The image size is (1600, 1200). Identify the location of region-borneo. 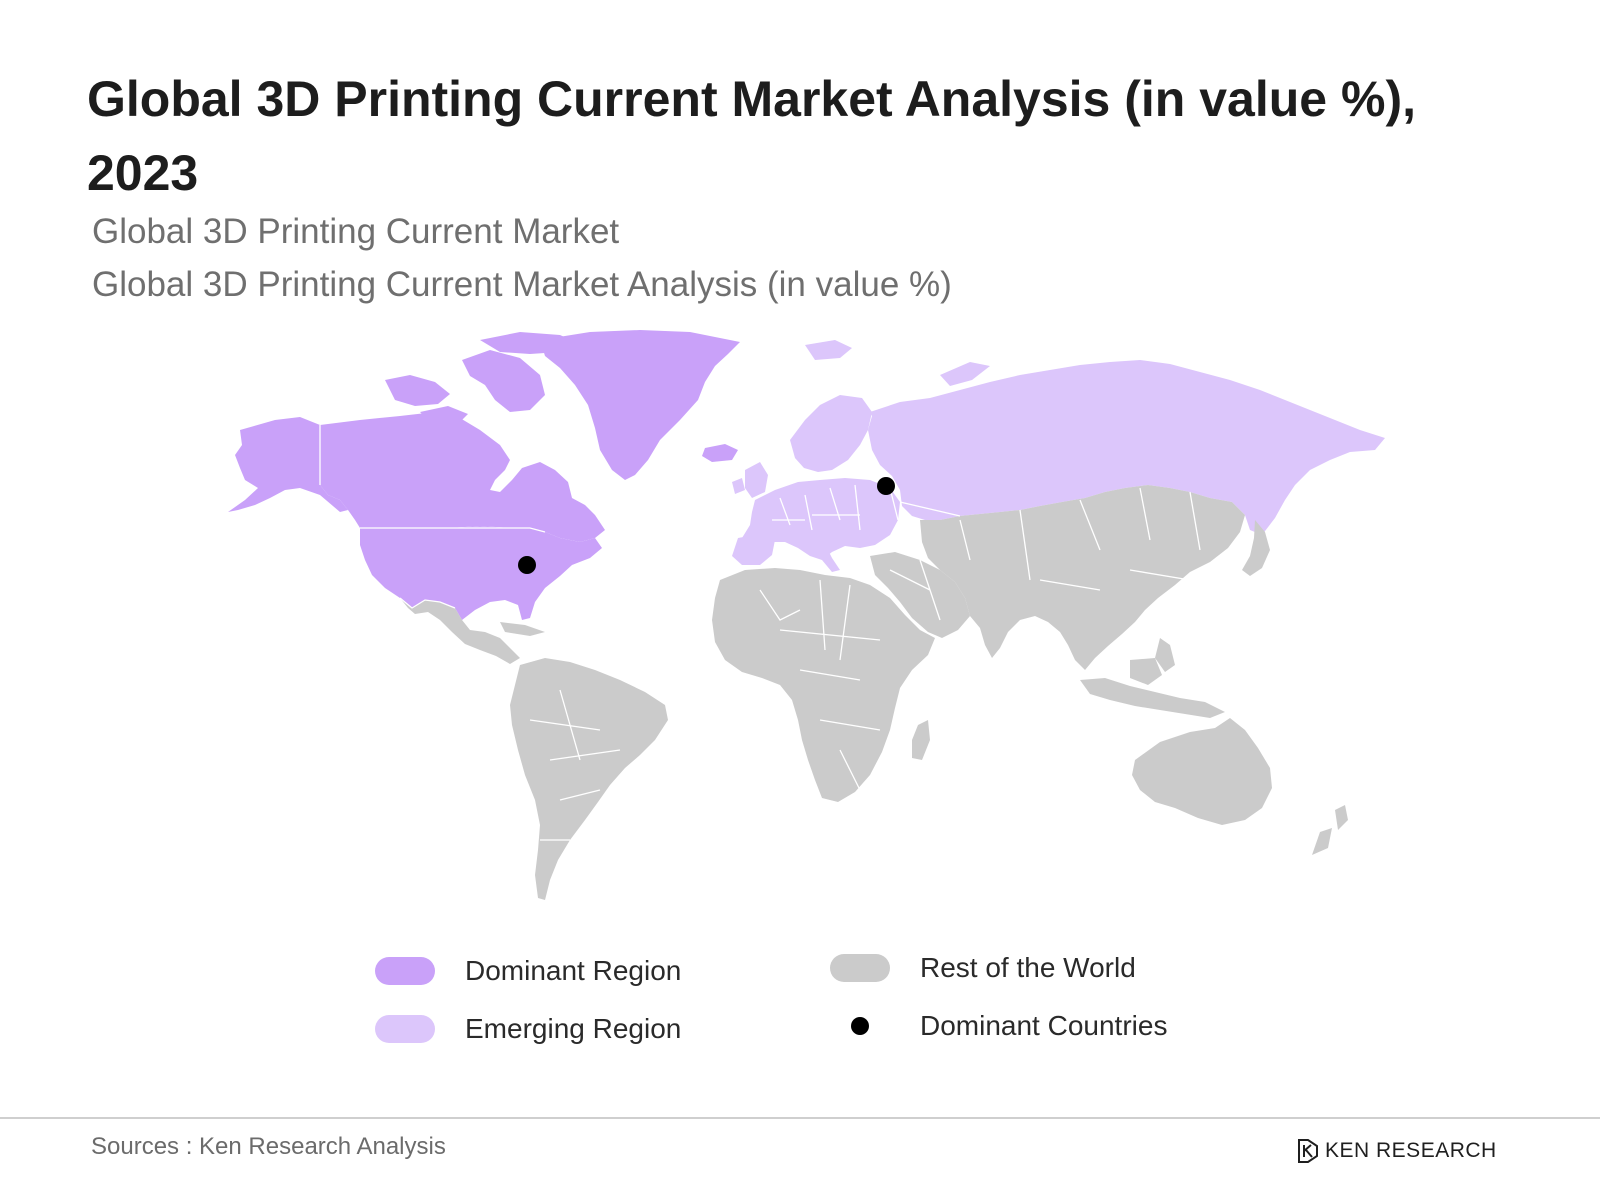
(1146, 671).